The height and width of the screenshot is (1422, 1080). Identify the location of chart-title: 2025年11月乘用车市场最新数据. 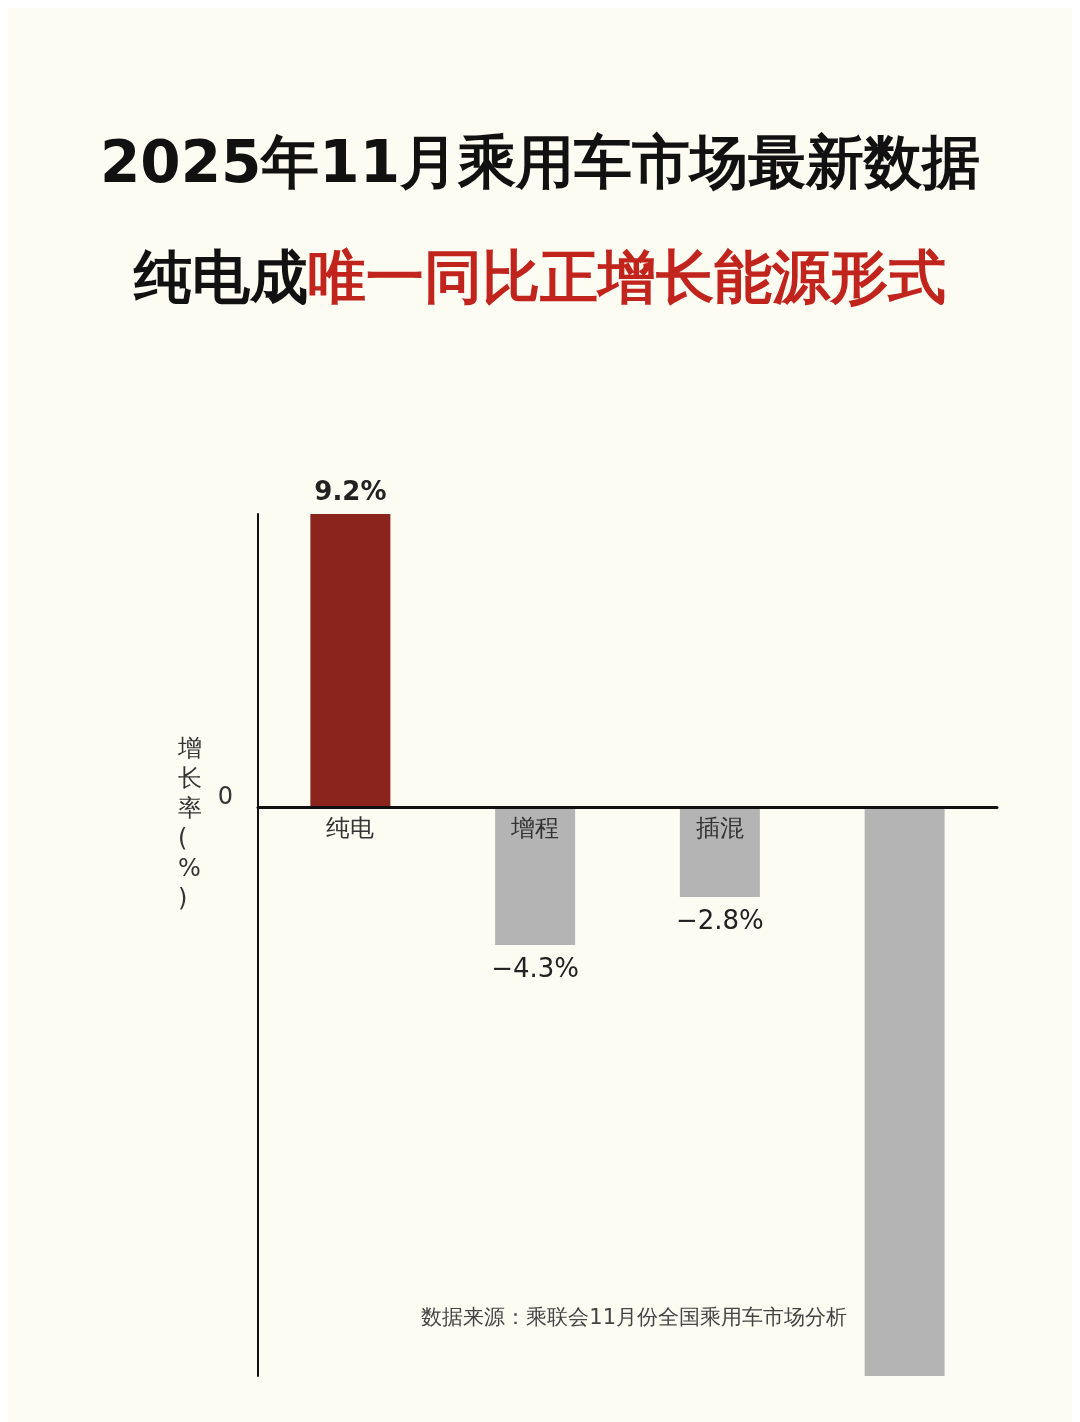
(540, 162).